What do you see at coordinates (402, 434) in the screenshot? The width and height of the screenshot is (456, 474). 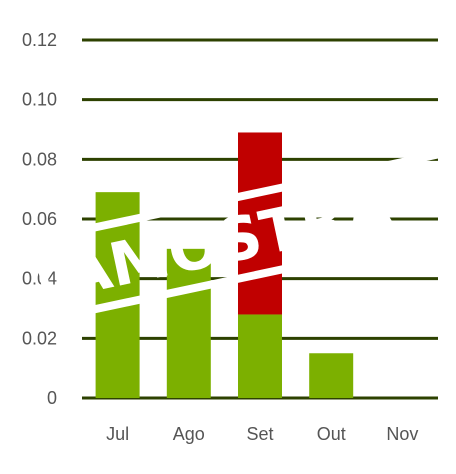 I see `x-tick-label: Nov` at bounding box center [402, 434].